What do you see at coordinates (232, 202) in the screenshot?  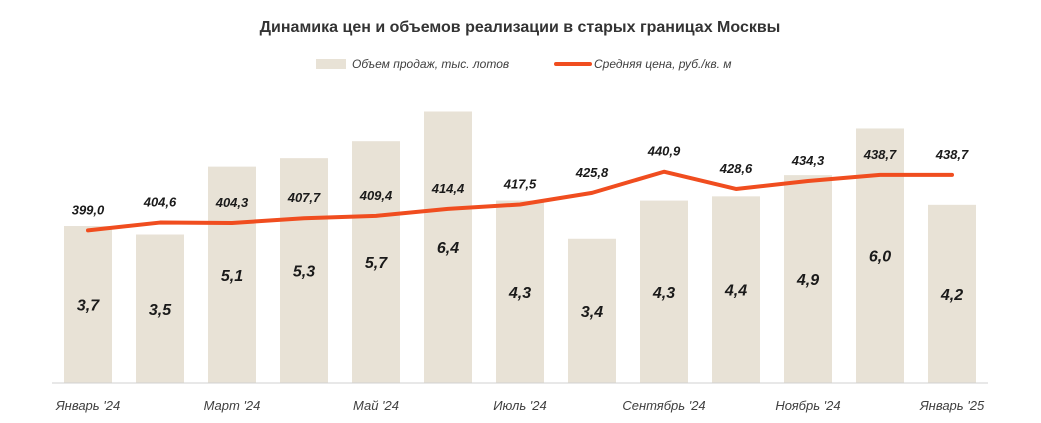 I see `price-label-3: 404,3` at bounding box center [232, 202].